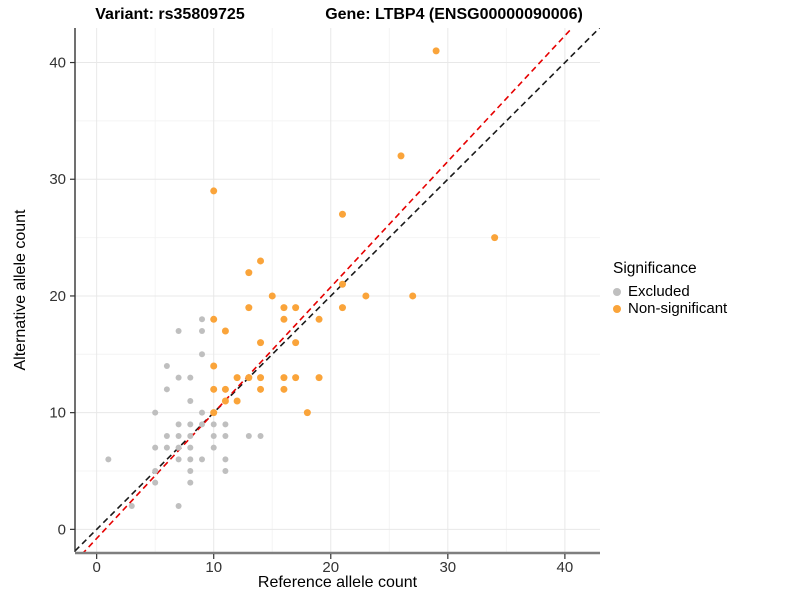  What do you see at coordinates (170, 14) in the screenshot?
I see `variant-title: Variant: rs35809725` at bounding box center [170, 14].